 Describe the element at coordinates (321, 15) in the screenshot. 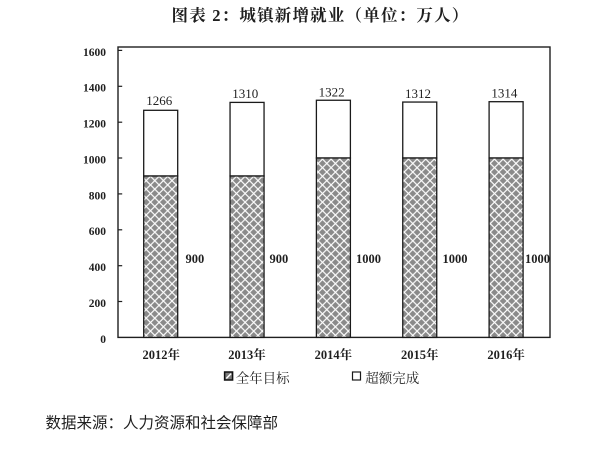

I see `svg-text: 图表 2：城镇新增就业（单位：万人）` at that location.